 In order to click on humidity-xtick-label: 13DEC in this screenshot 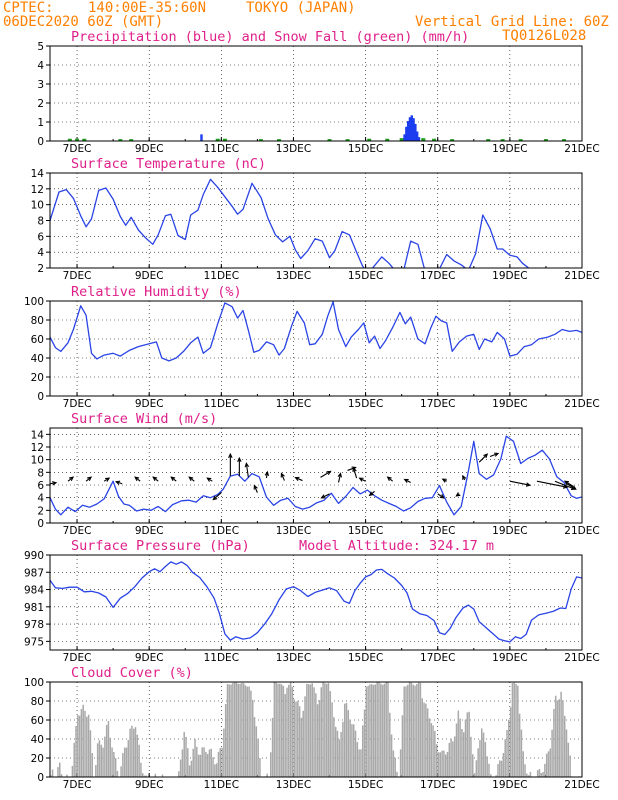, I will do `click(293, 404)`.